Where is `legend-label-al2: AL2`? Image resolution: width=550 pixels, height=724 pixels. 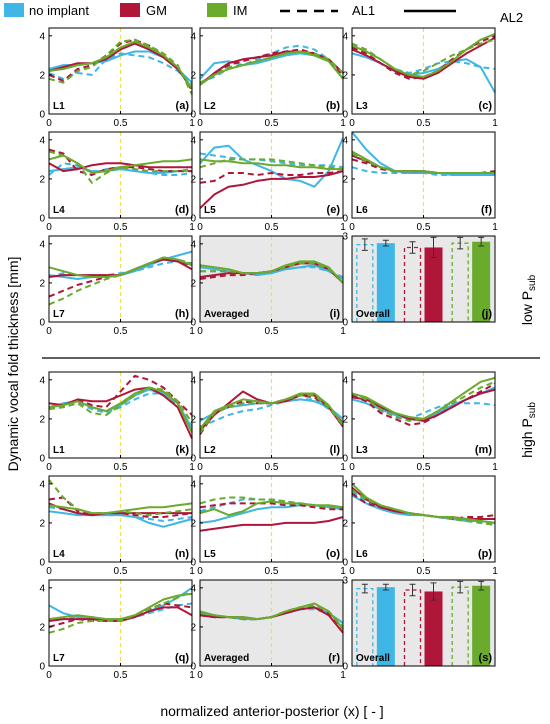
legend-label-al2: AL2 is located at coordinates (511, 17).